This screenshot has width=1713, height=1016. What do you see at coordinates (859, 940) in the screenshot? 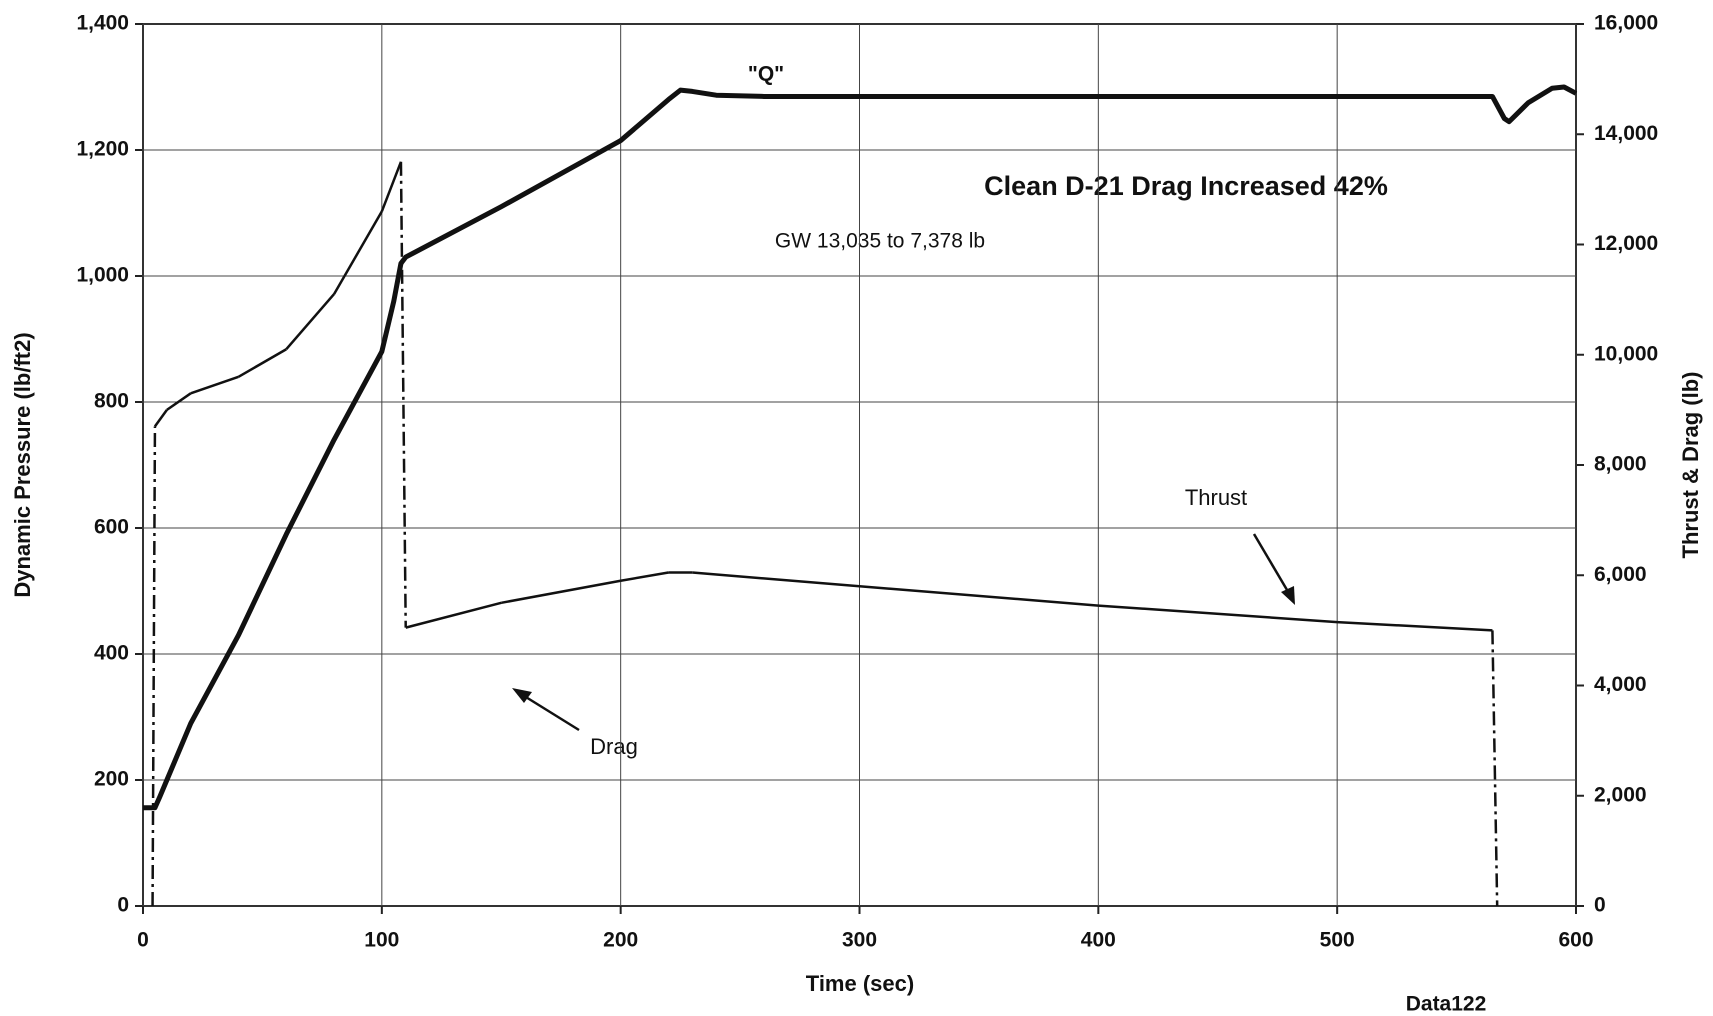
I see `x-tick-label: 300` at bounding box center [859, 940].